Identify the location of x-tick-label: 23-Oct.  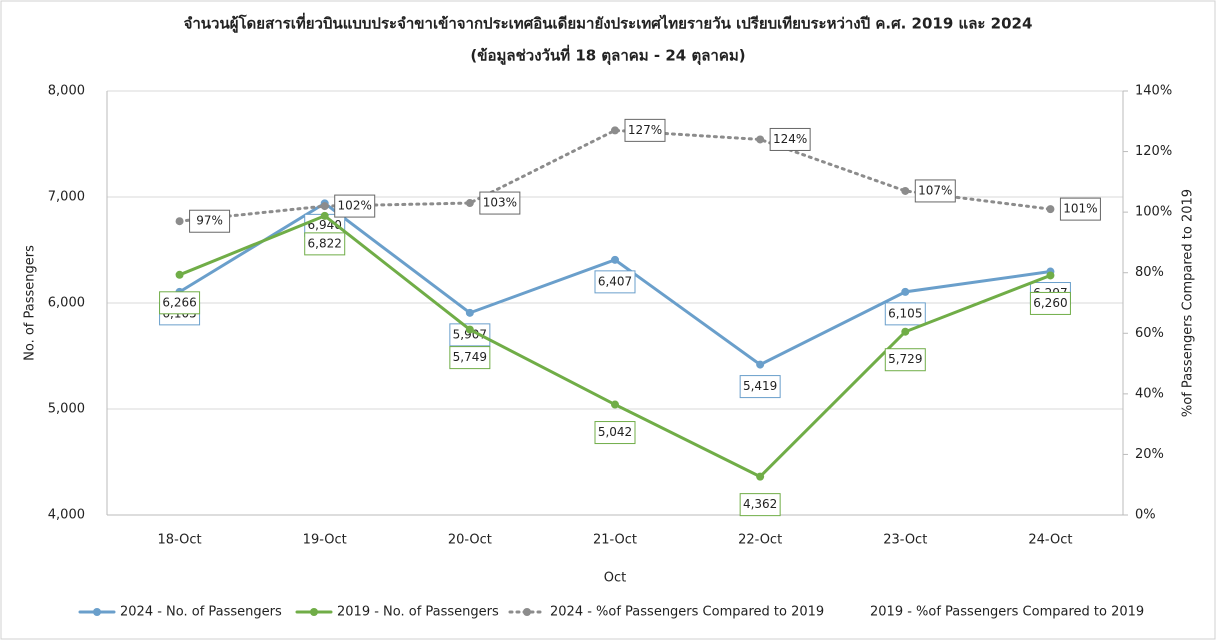
(905, 540).